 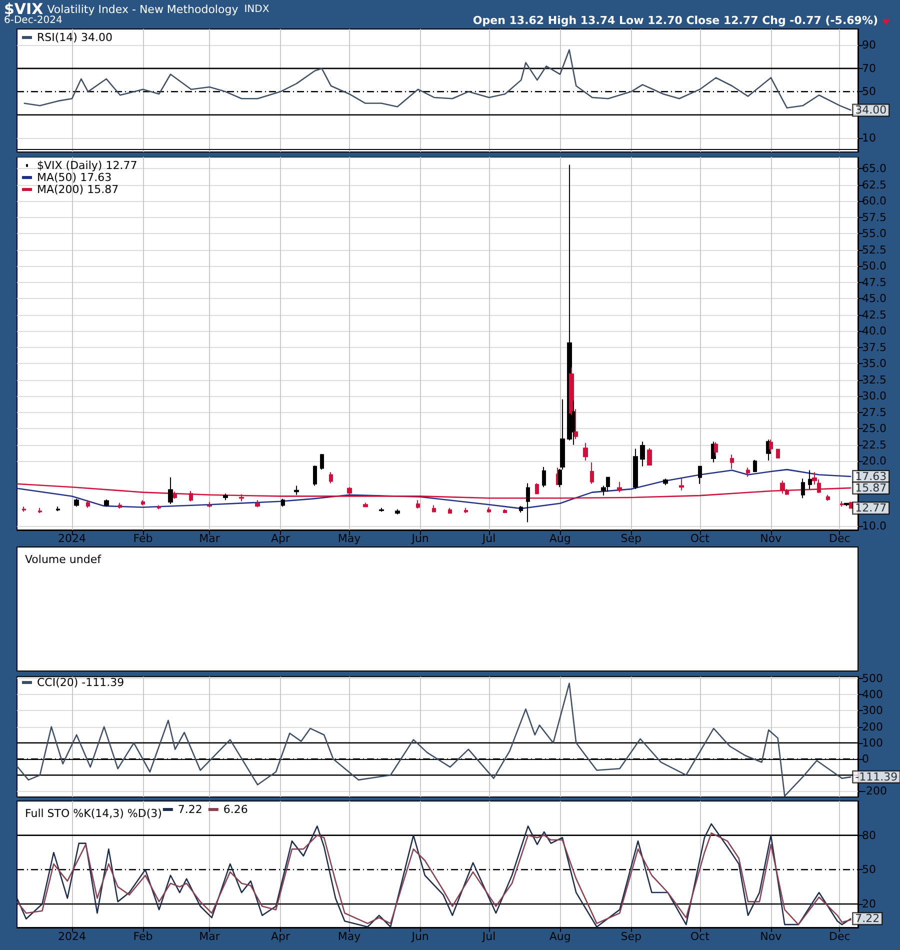 What do you see at coordinates (871, 477) in the screenshot?
I see `annotation: 17.63` at bounding box center [871, 477].